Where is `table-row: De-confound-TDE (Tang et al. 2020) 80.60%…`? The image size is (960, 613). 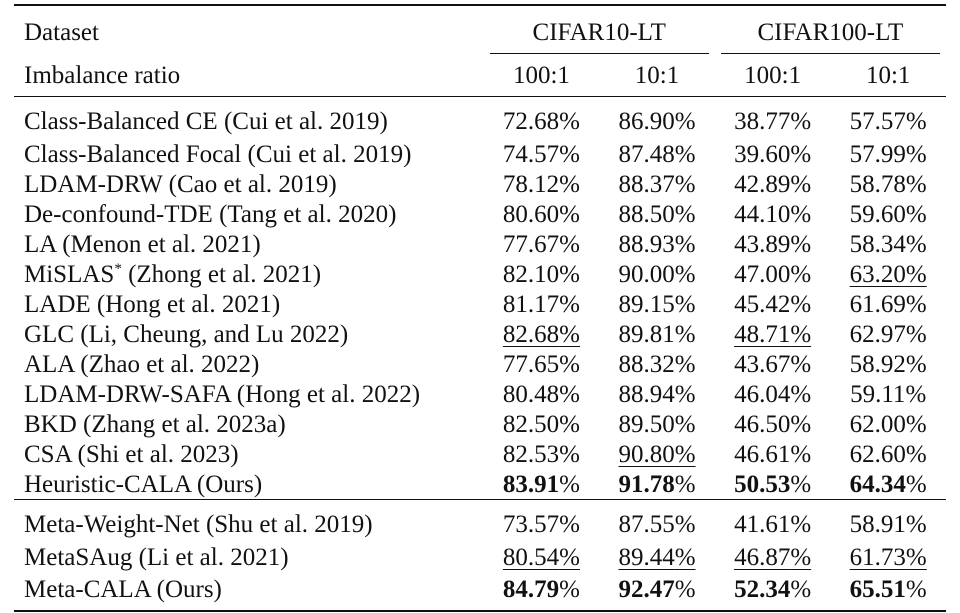
table-row: De-confound-TDE (Tang et al. 2020) 80.60%… is located at coordinates (480, 214).